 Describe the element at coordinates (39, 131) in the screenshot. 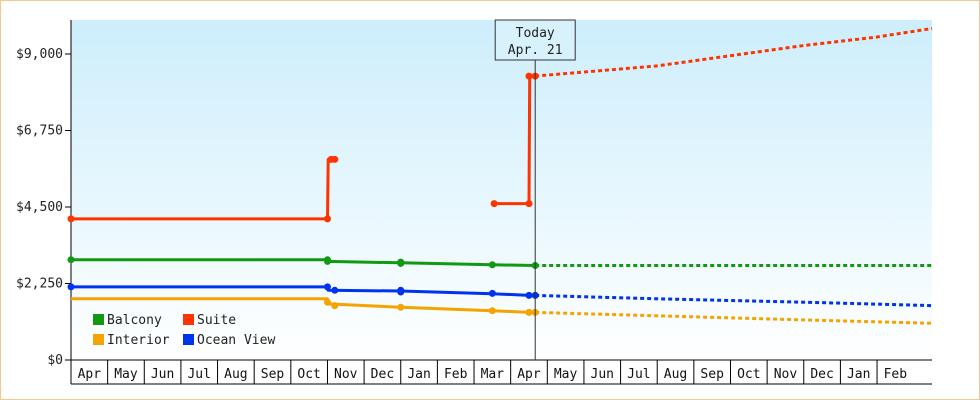

I see `y-tick-label: $6,750` at that location.